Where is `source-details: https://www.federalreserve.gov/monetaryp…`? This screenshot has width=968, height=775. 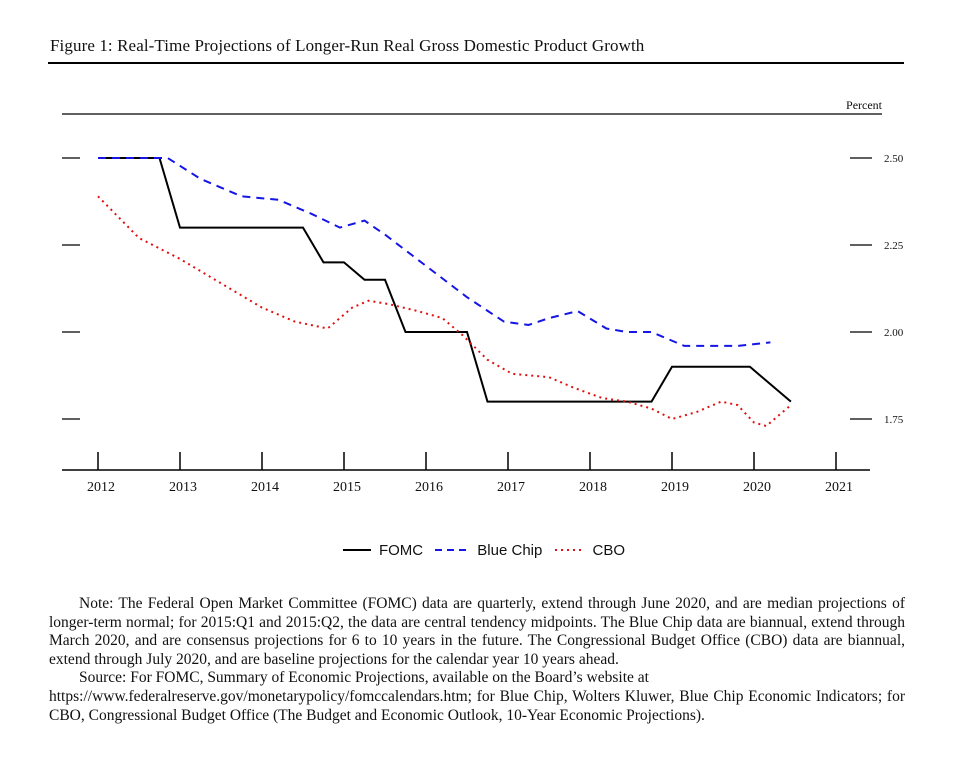 source-details: https://www.federalreserve.gov/monetaryp… is located at coordinates (477, 705).